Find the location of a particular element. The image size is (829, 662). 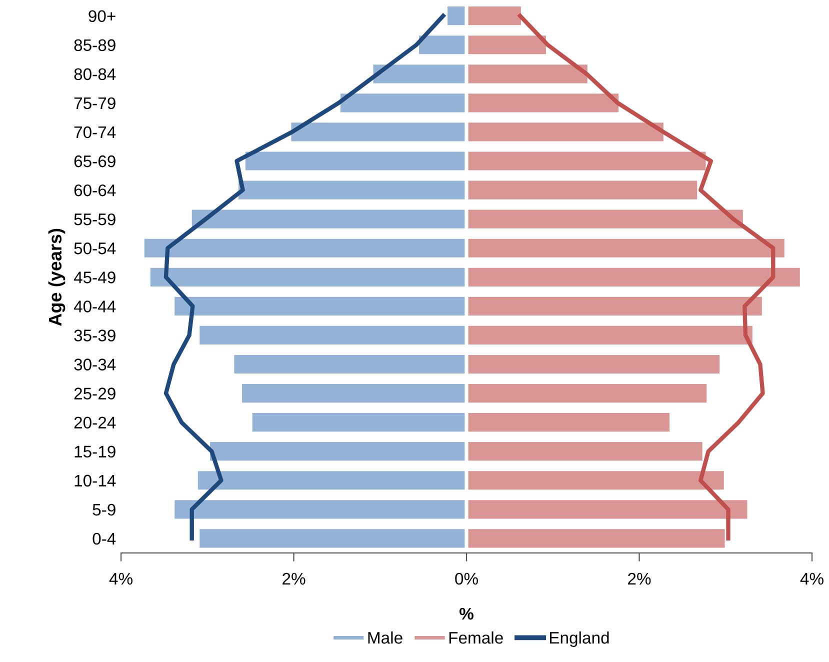

legend-label: Male is located at coordinates (385, 637).